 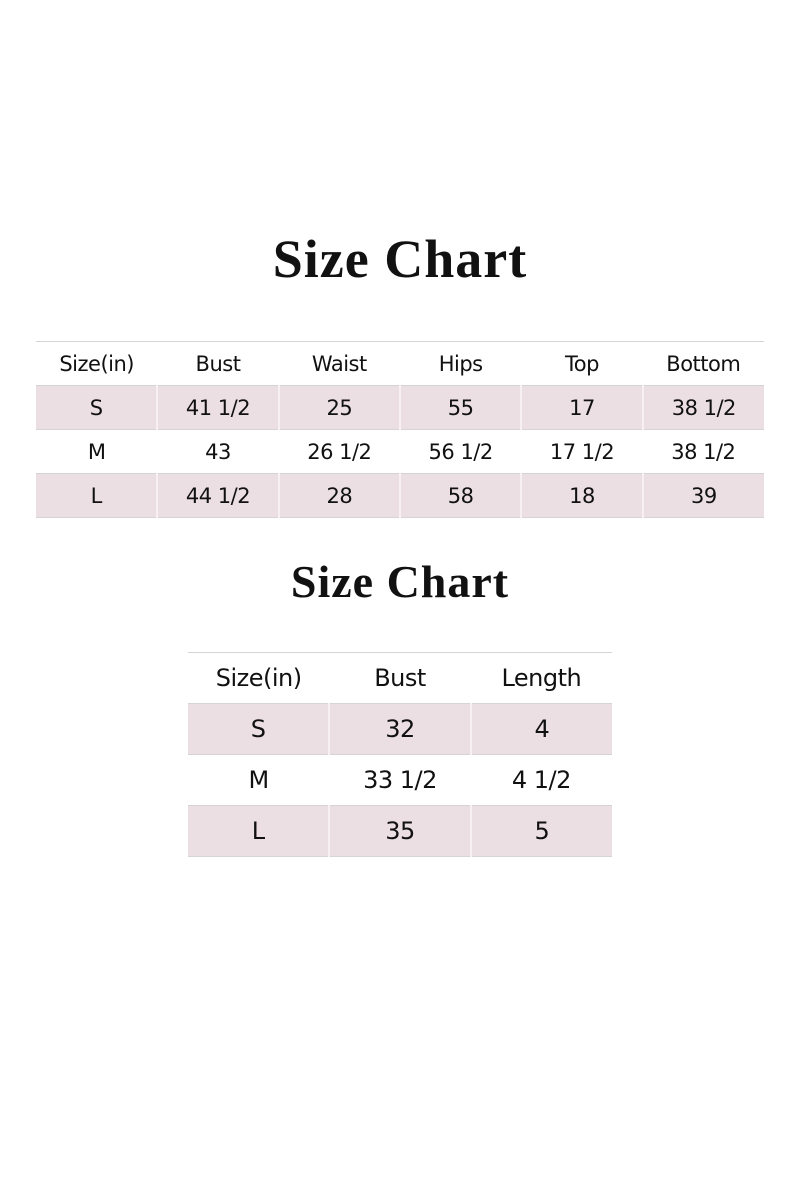 What do you see at coordinates (339, 363) in the screenshot?
I see `column-header: Waist` at bounding box center [339, 363].